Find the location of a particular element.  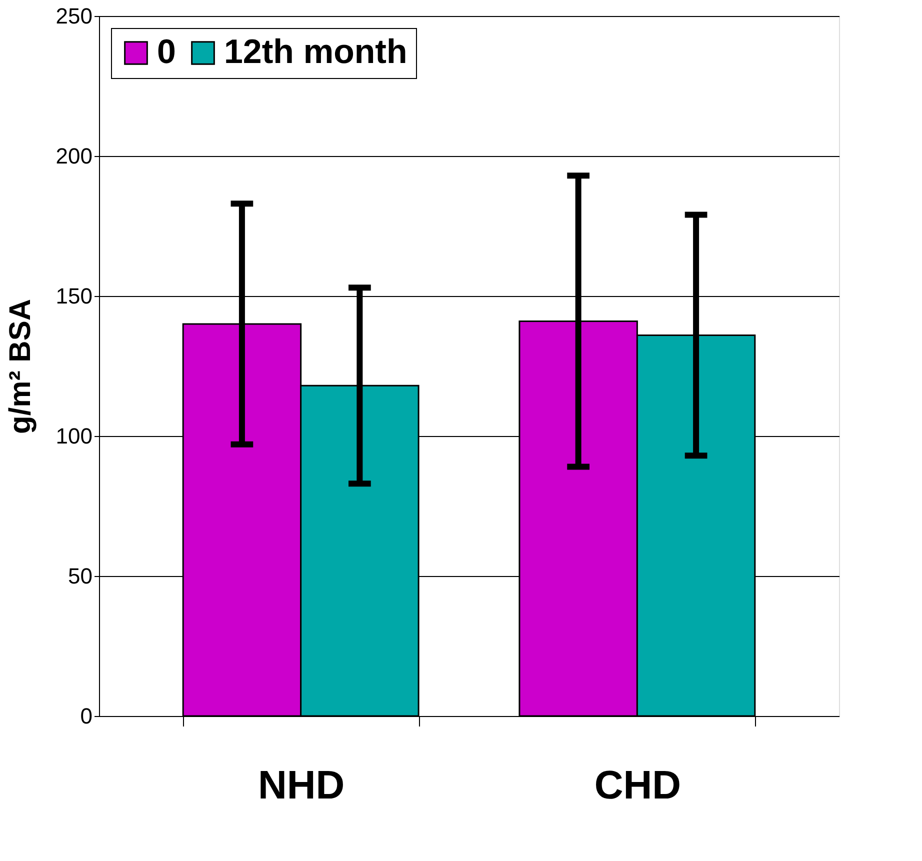

y-tick-label: 50 is located at coordinates (80, 576).